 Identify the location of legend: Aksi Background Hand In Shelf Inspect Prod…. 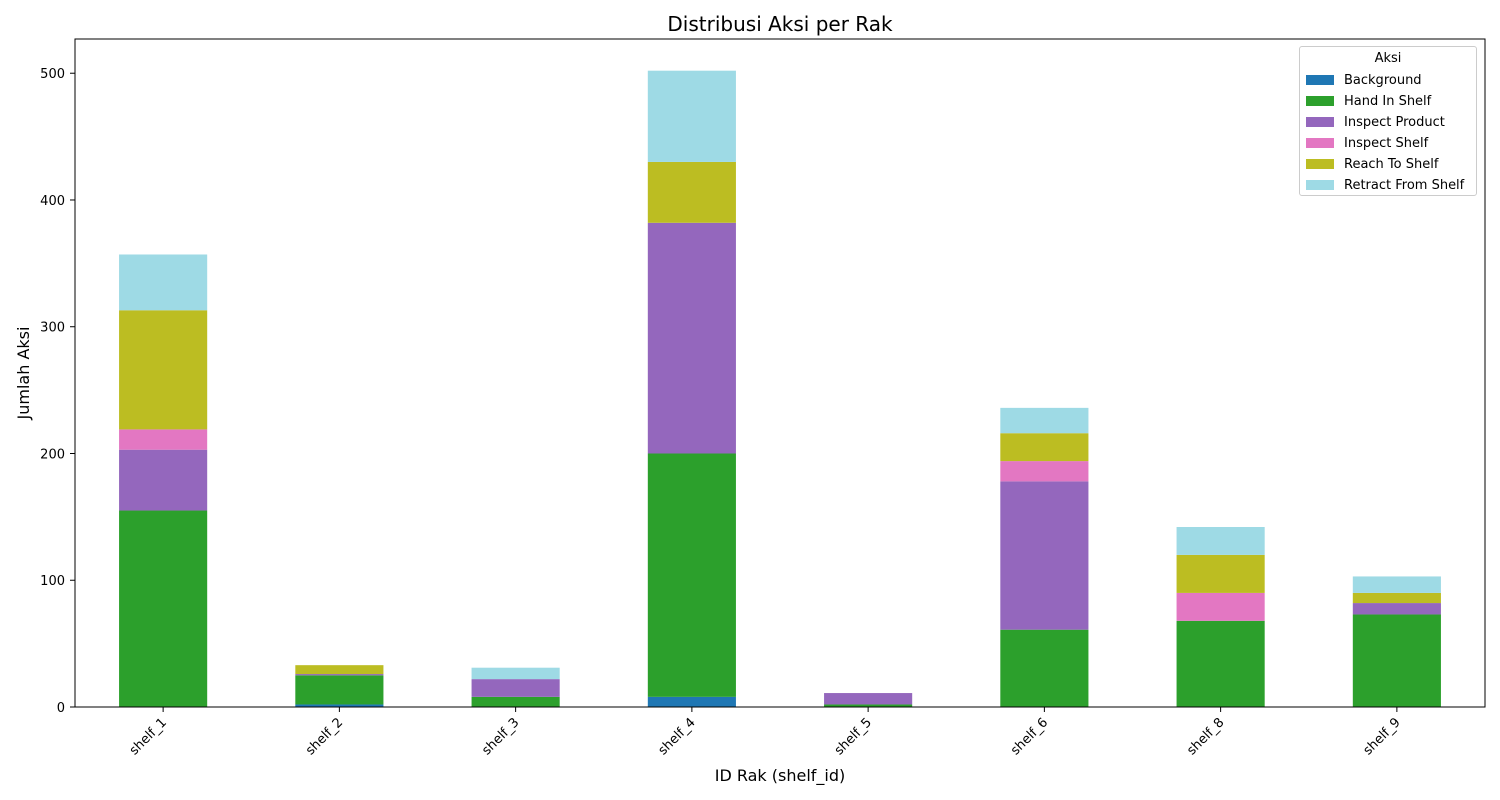
(1388, 121).